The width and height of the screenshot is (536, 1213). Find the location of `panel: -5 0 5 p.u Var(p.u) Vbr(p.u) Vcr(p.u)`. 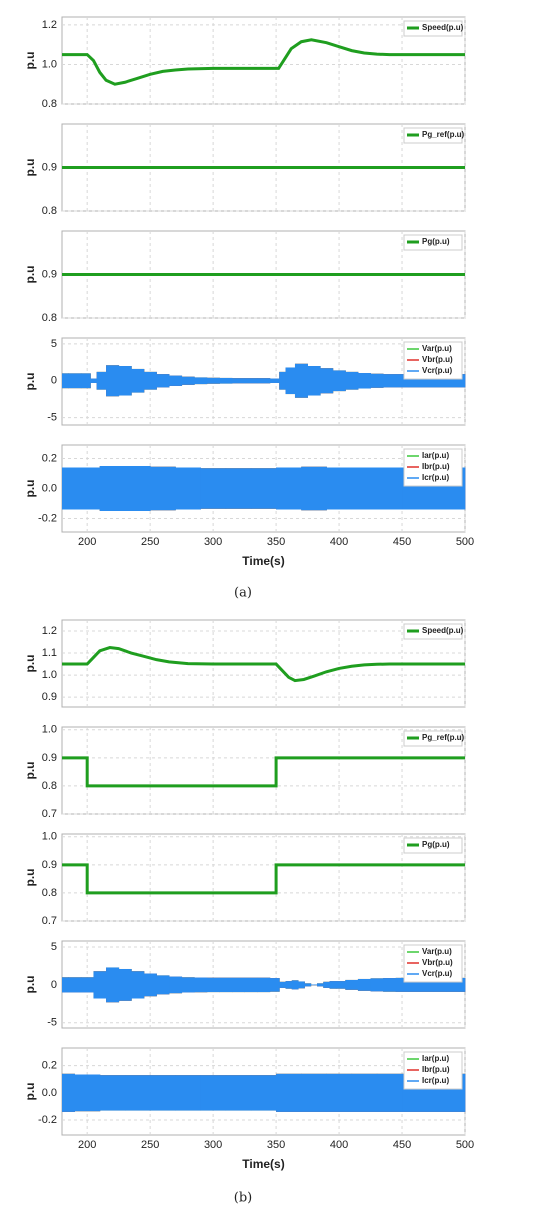

panel: -5 0 5 p.u Var(p.u) Vbr(p.u) Vcr(p.u) is located at coordinates (244, 381).